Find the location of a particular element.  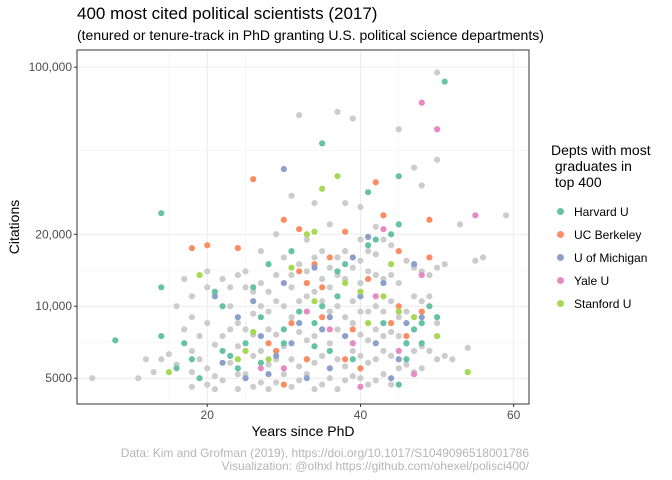

y-axis-label: Citations is located at coordinates (14, 227).